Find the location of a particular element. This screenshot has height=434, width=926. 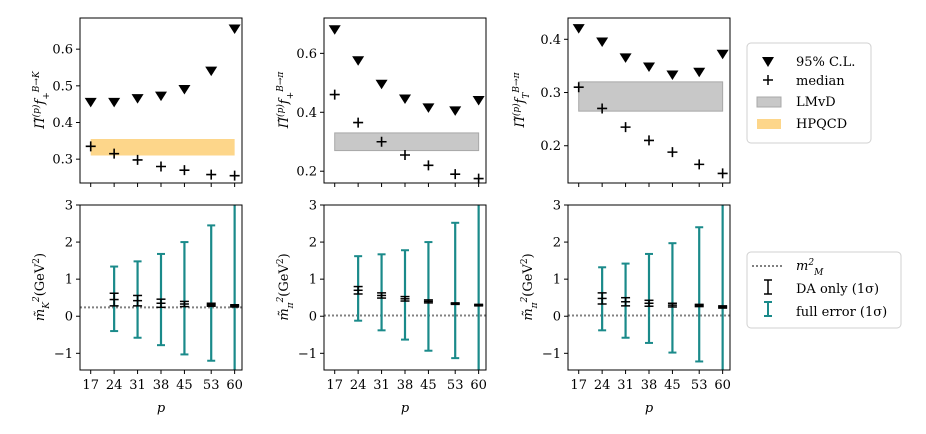

x-tick-label: 60 is located at coordinates (478, 385).